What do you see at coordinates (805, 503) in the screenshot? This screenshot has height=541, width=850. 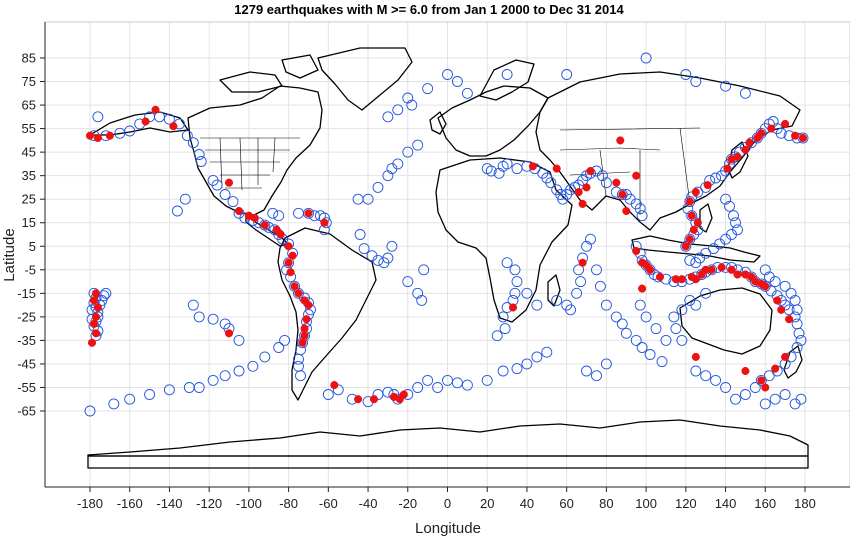 I see `x-tick-label: 180` at bounding box center [805, 503].